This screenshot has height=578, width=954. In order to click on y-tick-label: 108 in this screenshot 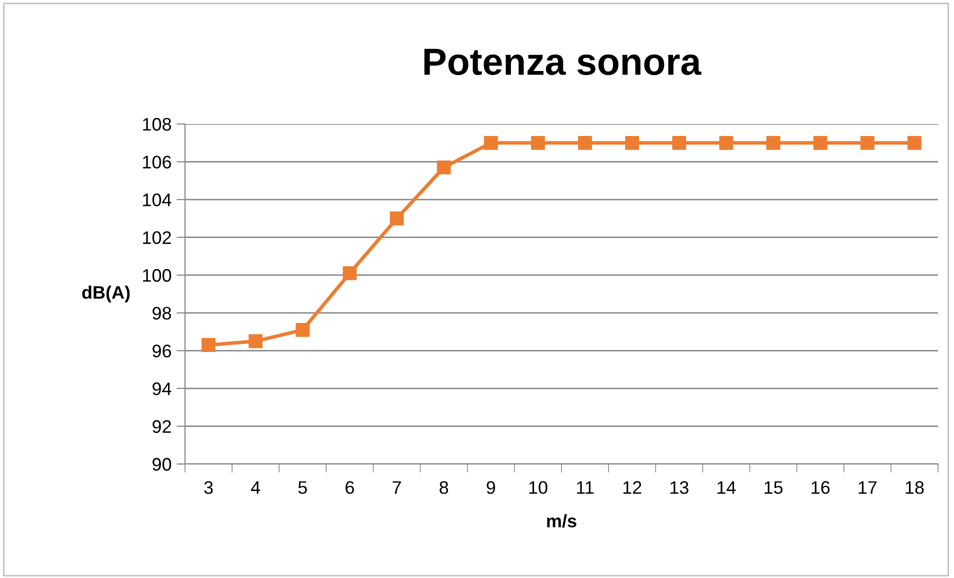, I will do `click(157, 124)`.